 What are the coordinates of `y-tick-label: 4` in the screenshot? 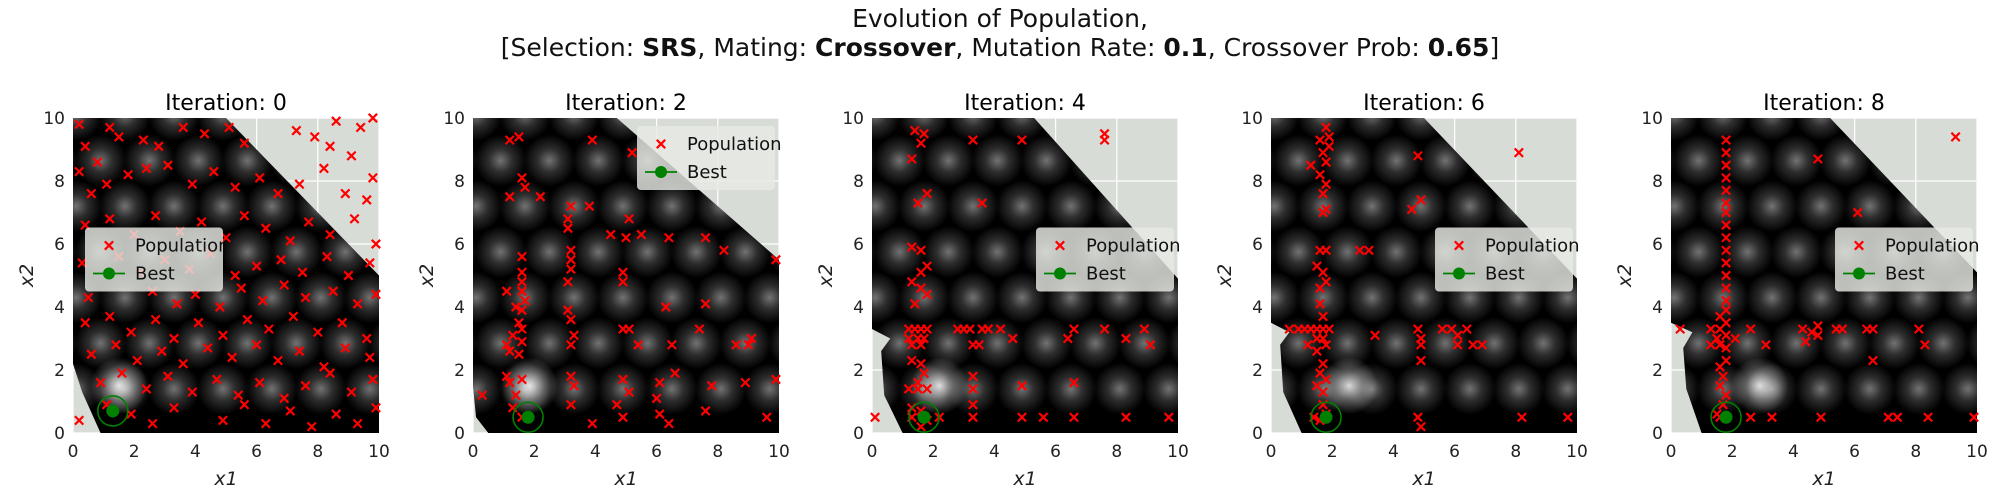 It's located at (459, 308).